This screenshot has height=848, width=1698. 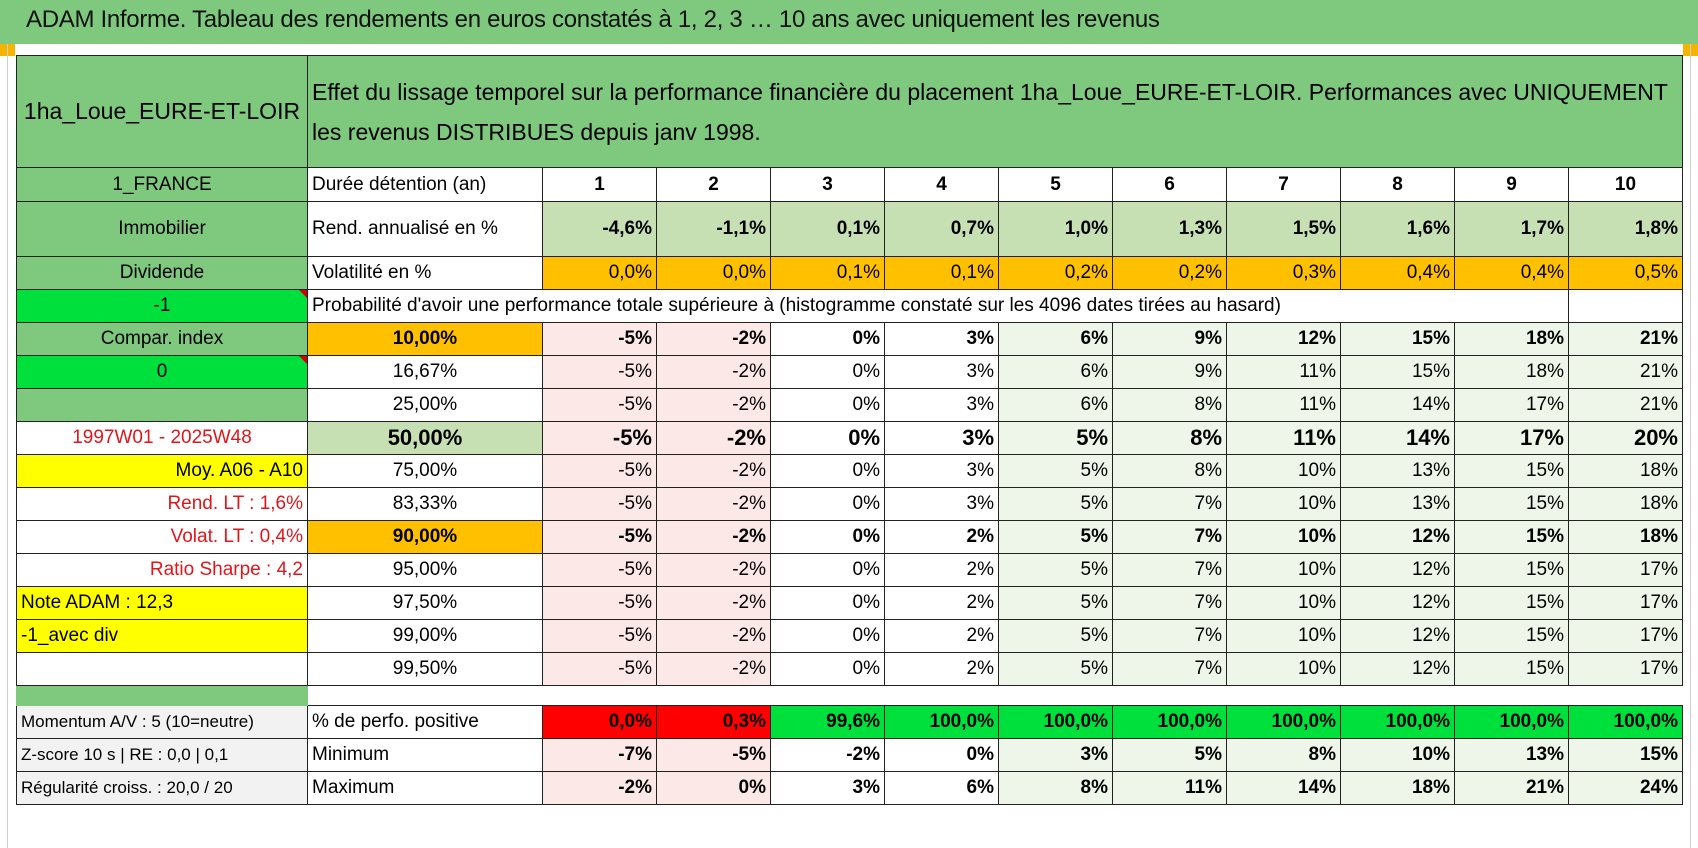 What do you see at coordinates (1397, 788) in the screenshot?
I see `maximum-value: 18%` at bounding box center [1397, 788].